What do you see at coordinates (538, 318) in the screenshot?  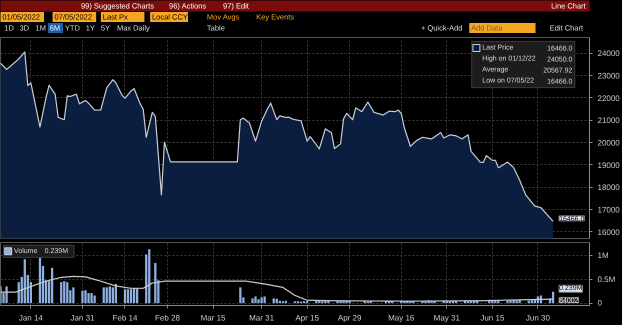 I see `x-tick-label: Jun 30` at bounding box center [538, 318].